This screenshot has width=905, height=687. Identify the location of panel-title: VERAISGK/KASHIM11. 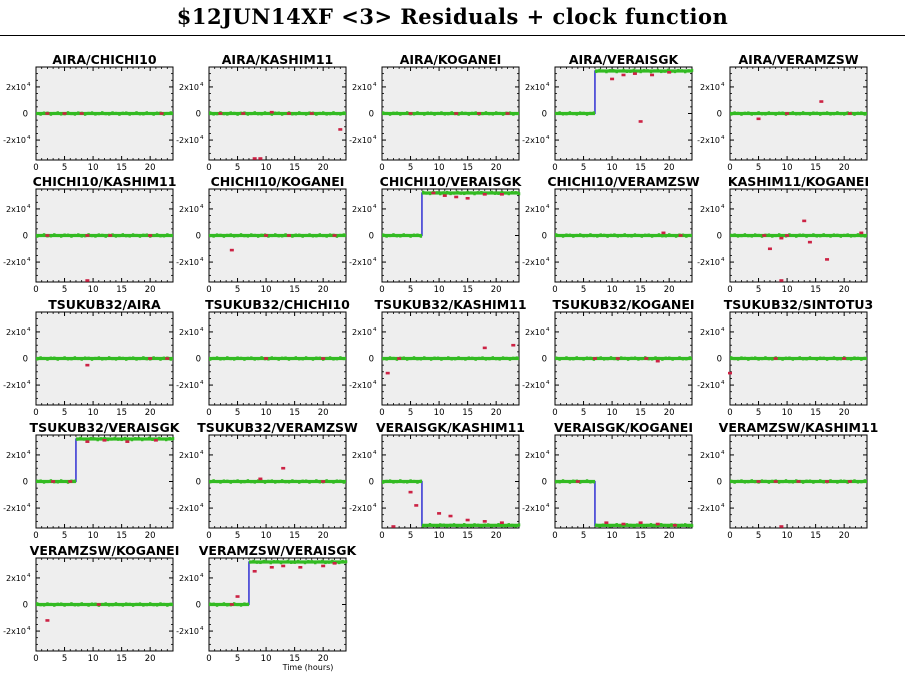
(450, 427).